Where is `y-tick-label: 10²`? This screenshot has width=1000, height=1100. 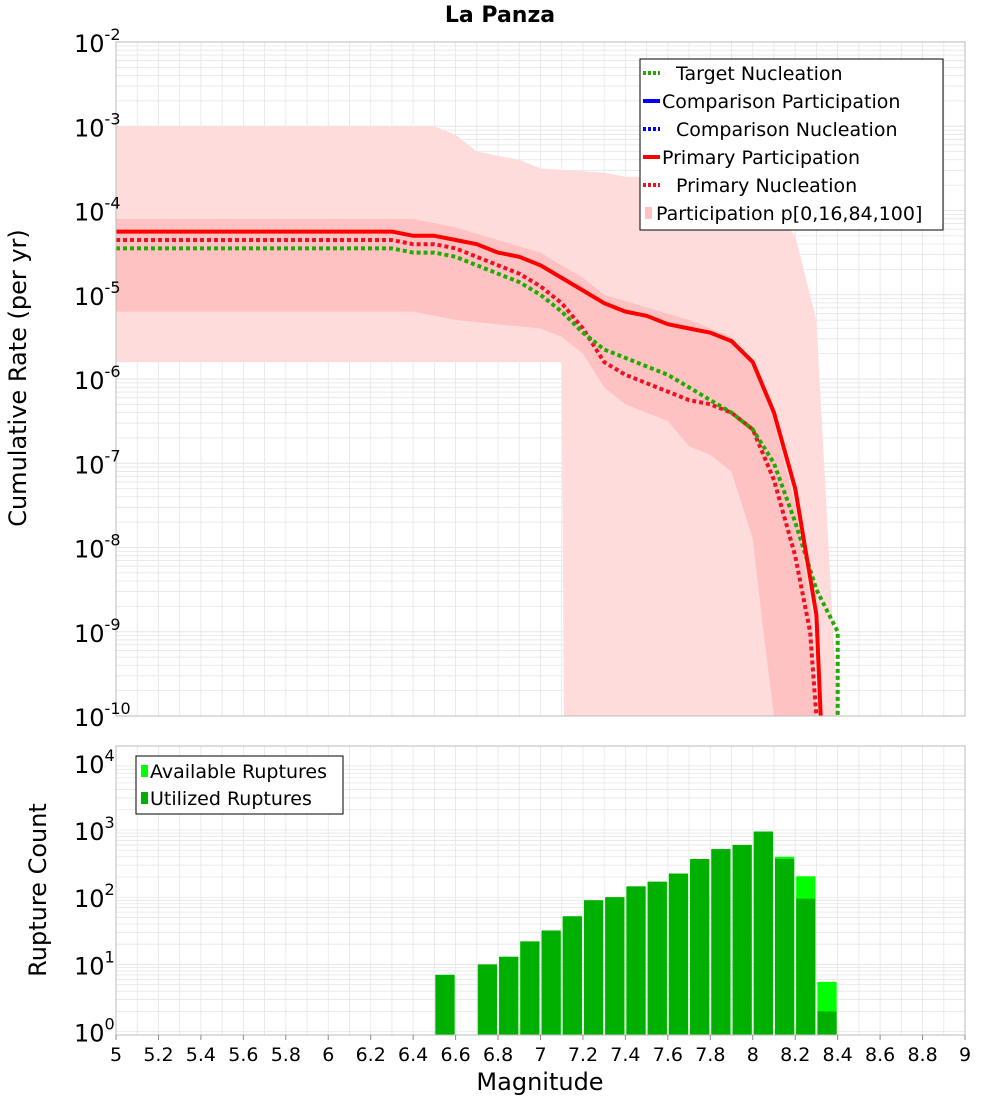 y-tick-label: 10² is located at coordinates (94, 896).